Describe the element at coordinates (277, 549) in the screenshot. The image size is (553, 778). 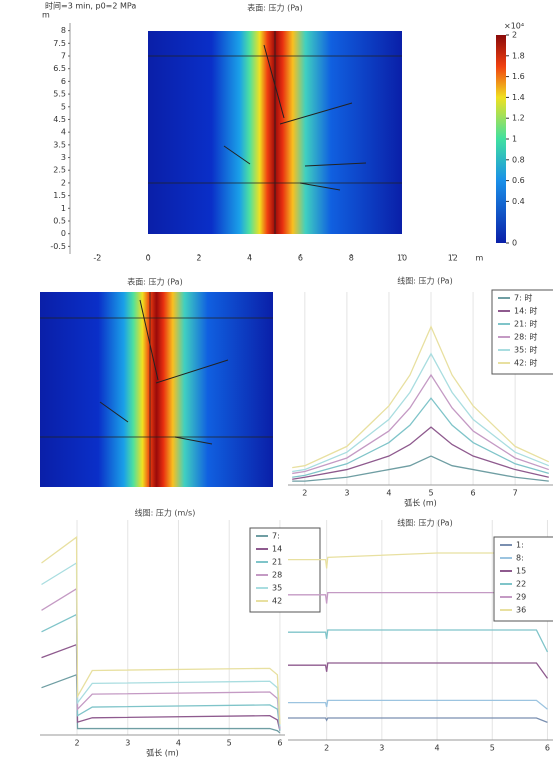
I see `legend-label: 14` at that location.